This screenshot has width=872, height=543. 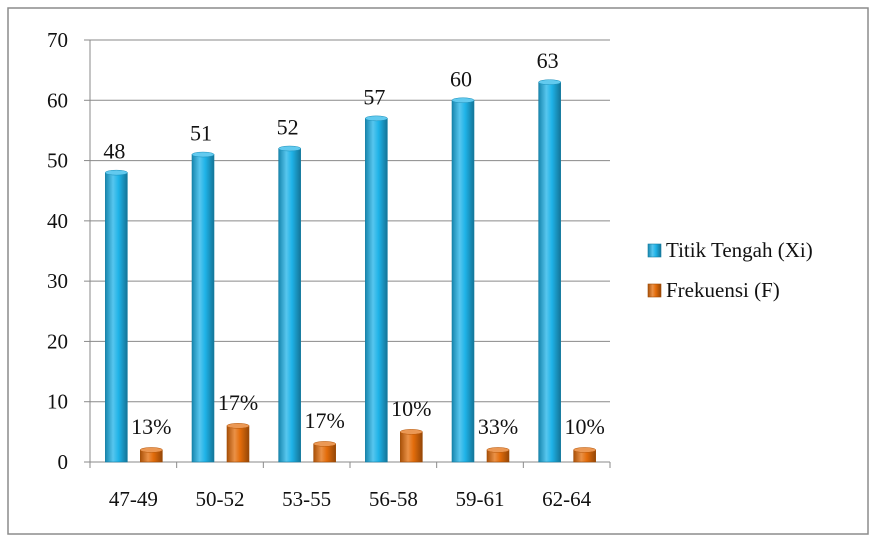 I want to click on legend: Titik Tengah (Xi) Frekuensi (F), so click(x=730, y=270).